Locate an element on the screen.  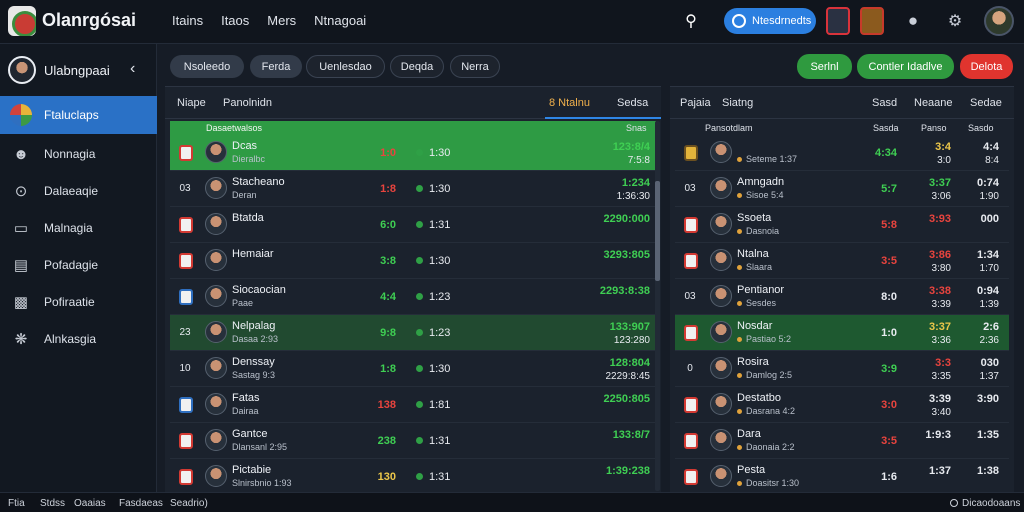
table-row: Pesta Doasitsr 1:30 1:6 1:37 1:38 is located at coordinates (842, 477).